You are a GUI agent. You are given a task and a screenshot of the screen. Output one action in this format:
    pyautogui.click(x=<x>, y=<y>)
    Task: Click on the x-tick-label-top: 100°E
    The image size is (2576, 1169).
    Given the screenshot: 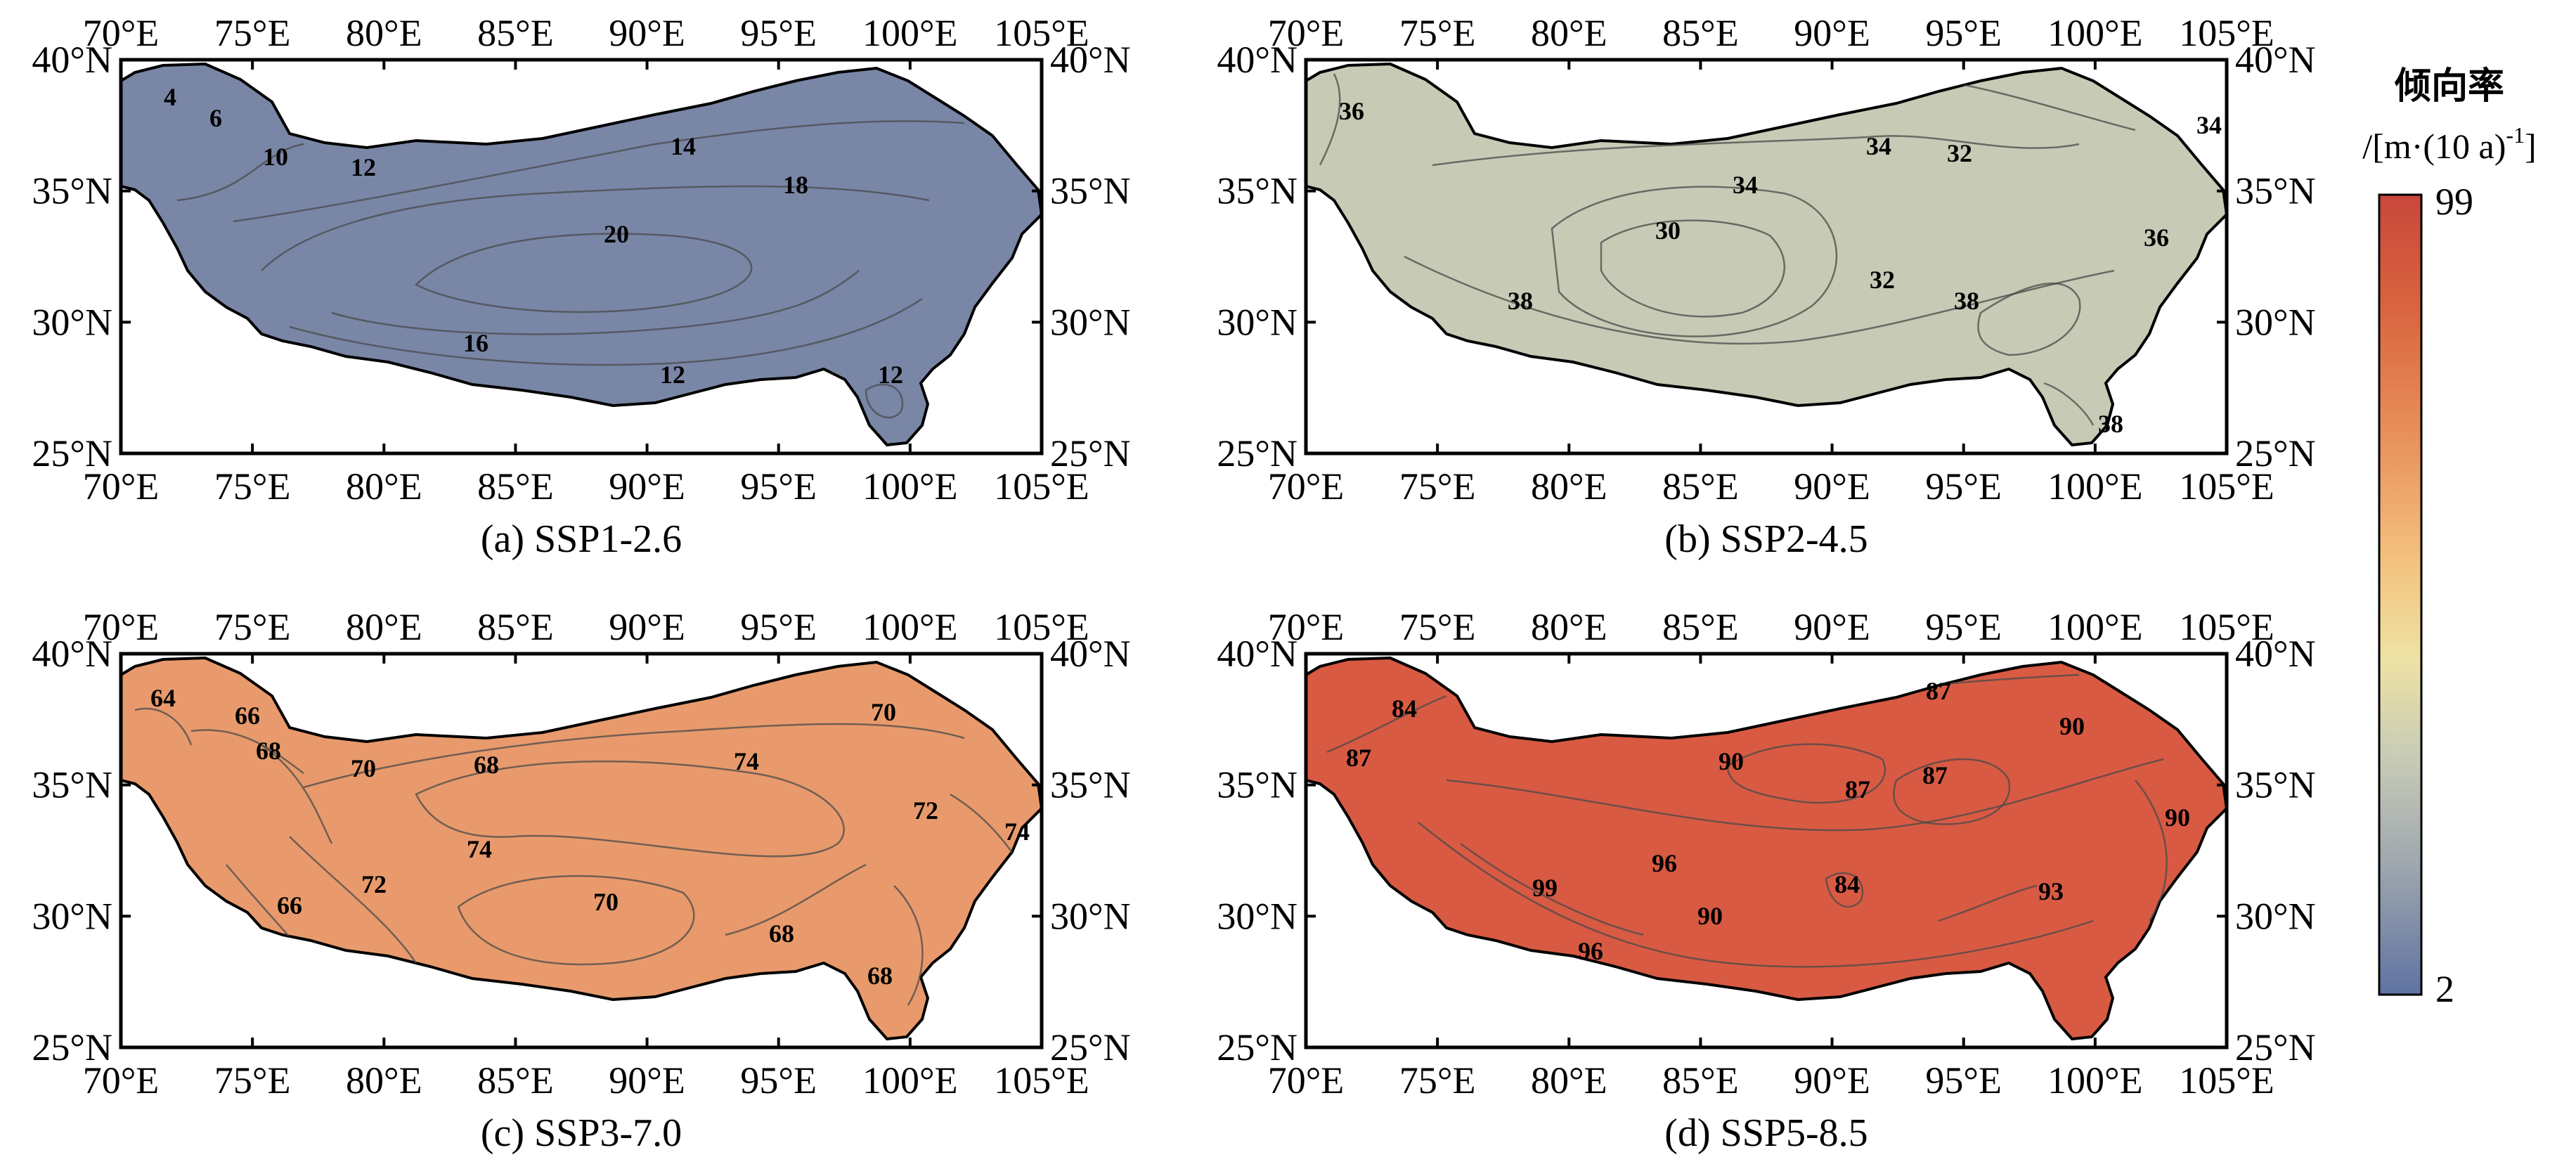 What is the action you would take?
    pyautogui.click(x=910, y=33)
    